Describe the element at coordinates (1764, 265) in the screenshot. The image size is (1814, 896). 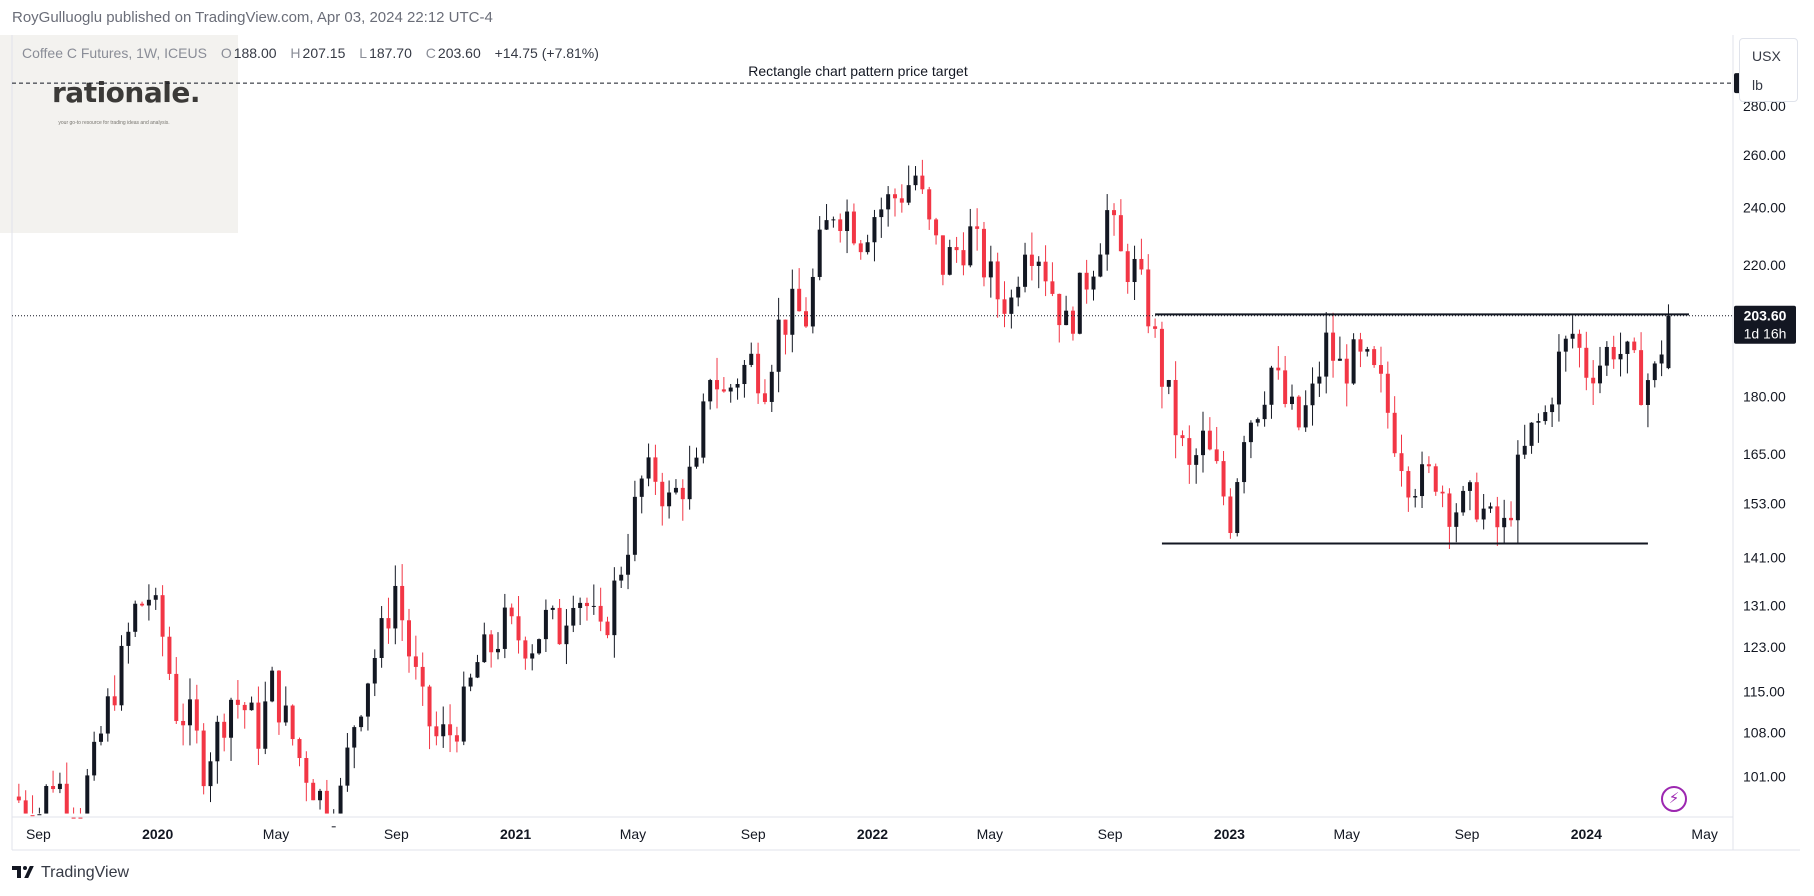
I see `y-tick-label: 220.00` at that location.